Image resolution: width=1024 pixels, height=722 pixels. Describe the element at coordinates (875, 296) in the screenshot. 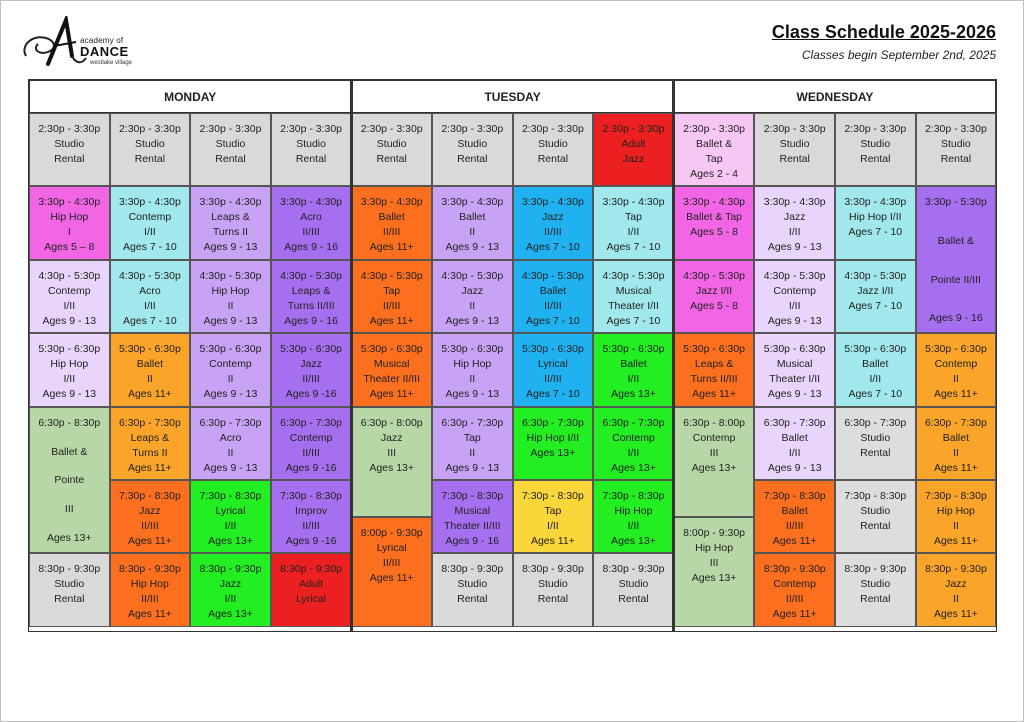

I see `class-cell: 4:30p - 5:30p Jazz I/II Ages 7 - 10` at that location.